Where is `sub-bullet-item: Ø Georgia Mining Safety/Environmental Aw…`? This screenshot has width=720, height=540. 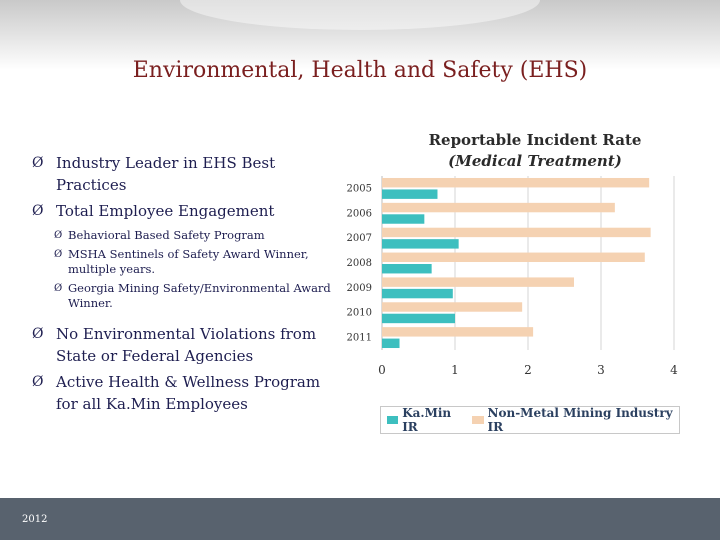
sub-bullet-item: Ø Georgia Mining Safety/Environmental Aw… is located at coordinates (198, 296).